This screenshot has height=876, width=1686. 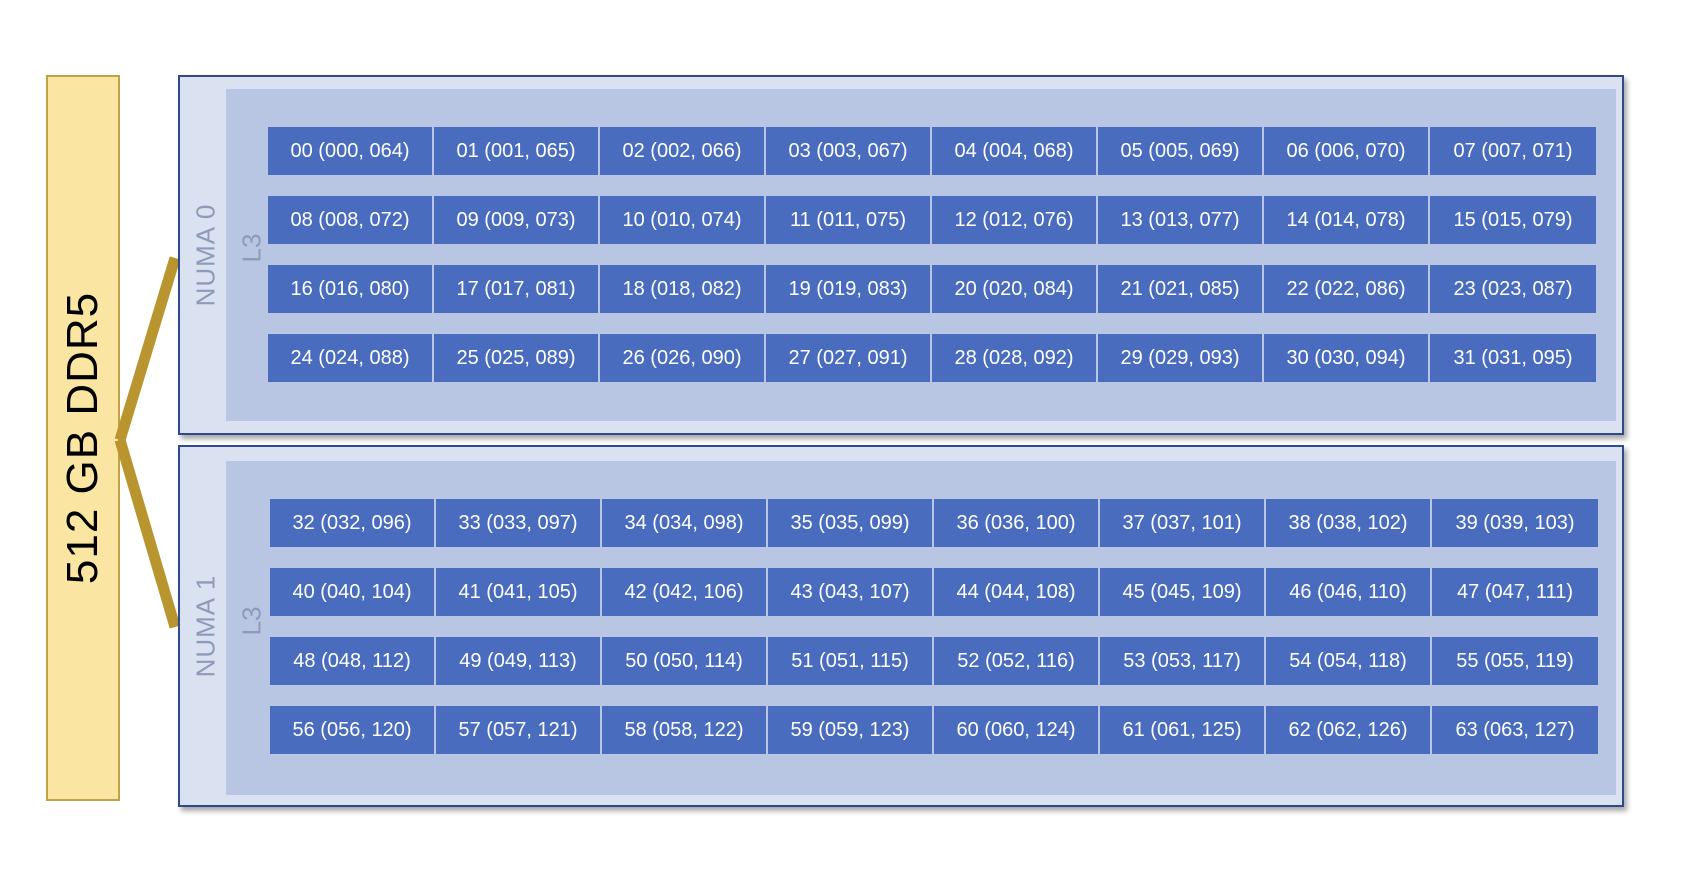 What do you see at coordinates (1513, 151) in the screenshot?
I see `cpu-core: 07 (007, 071)` at bounding box center [1513, 151].